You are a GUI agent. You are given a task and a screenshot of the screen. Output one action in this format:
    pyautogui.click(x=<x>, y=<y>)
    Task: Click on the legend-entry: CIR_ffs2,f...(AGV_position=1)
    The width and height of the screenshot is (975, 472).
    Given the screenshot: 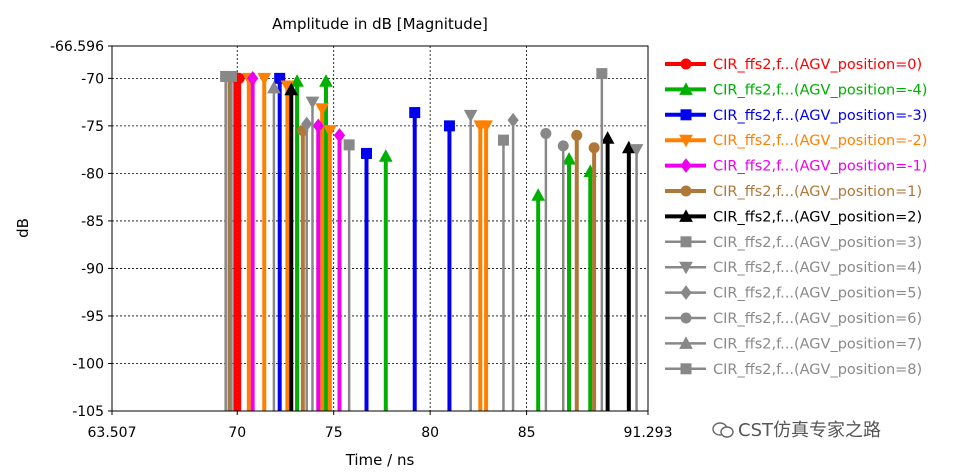 What is the action you would take?
    pyautogui.click(x=793, y=192)
    